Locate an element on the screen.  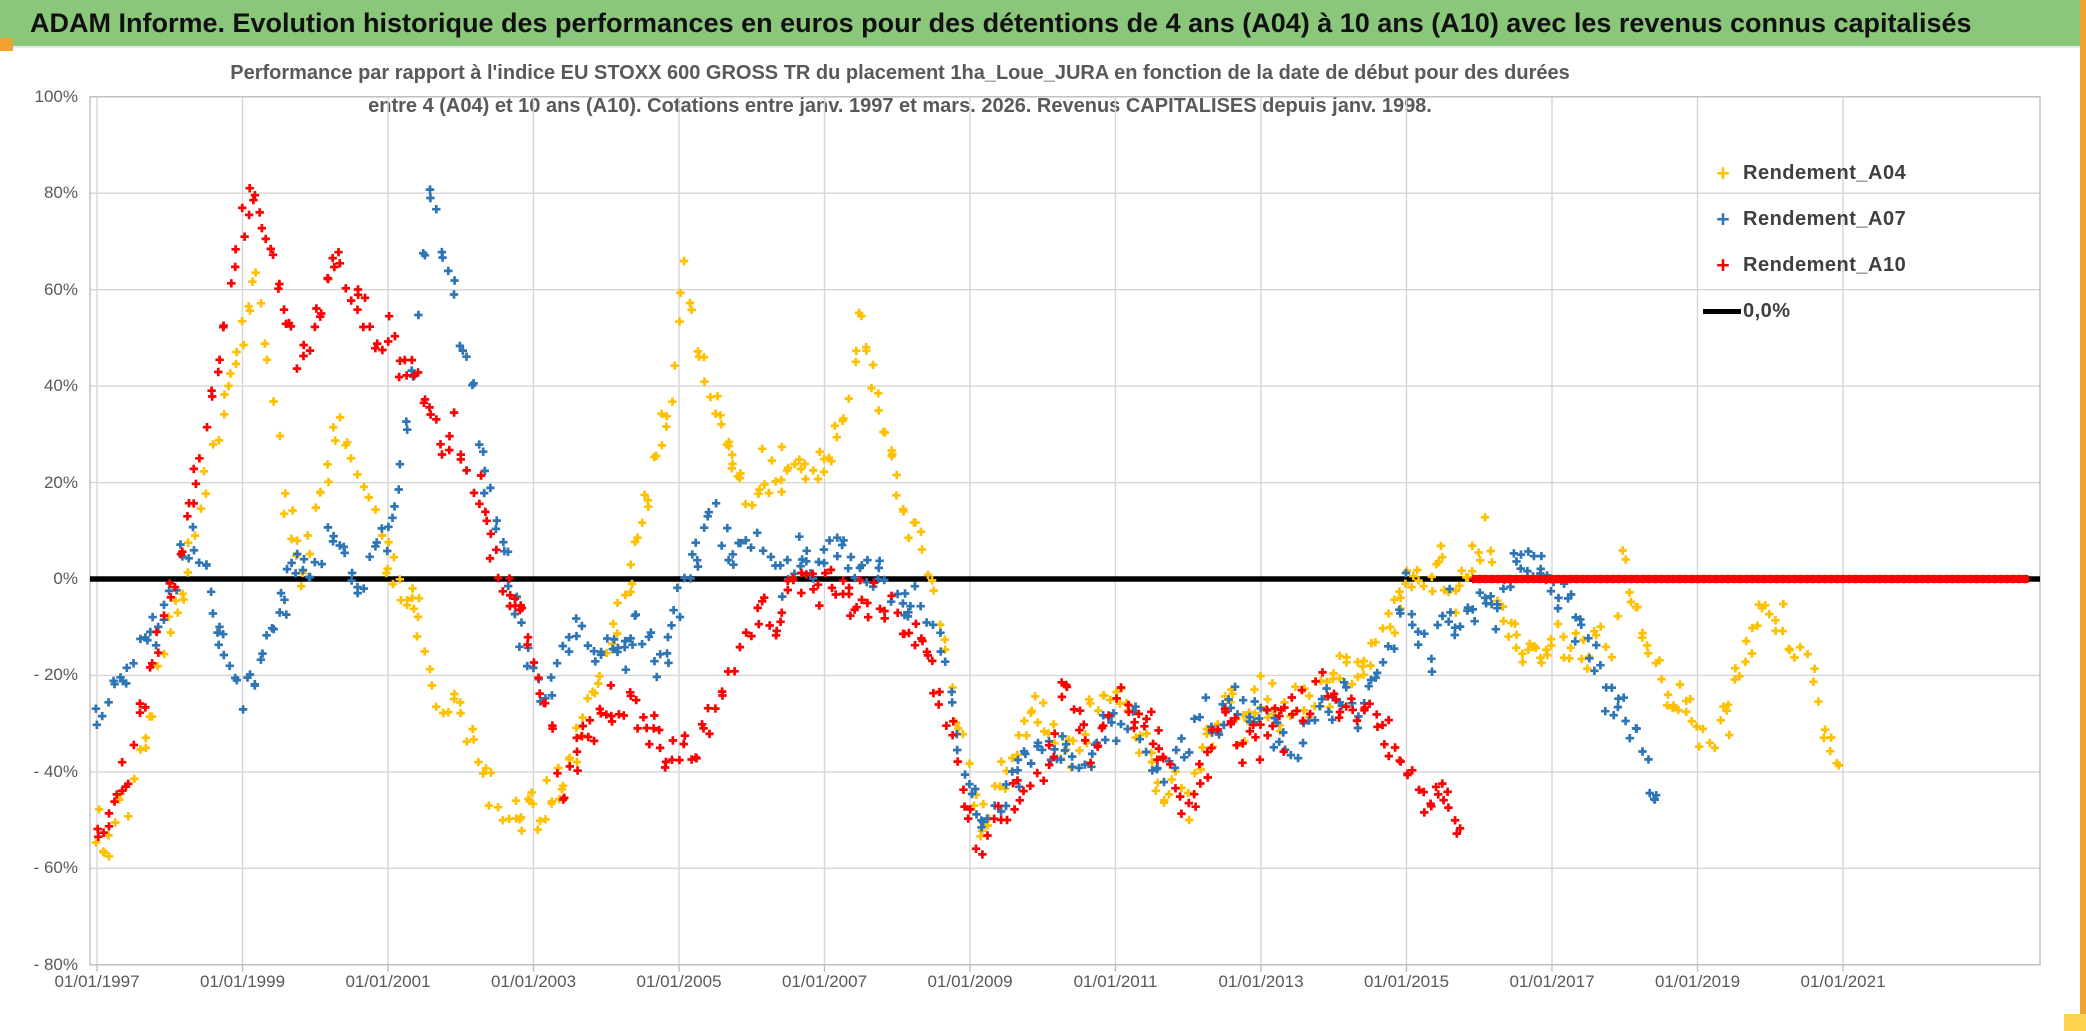
y-axis-label: - 60% is located at coordinates (55, 868).